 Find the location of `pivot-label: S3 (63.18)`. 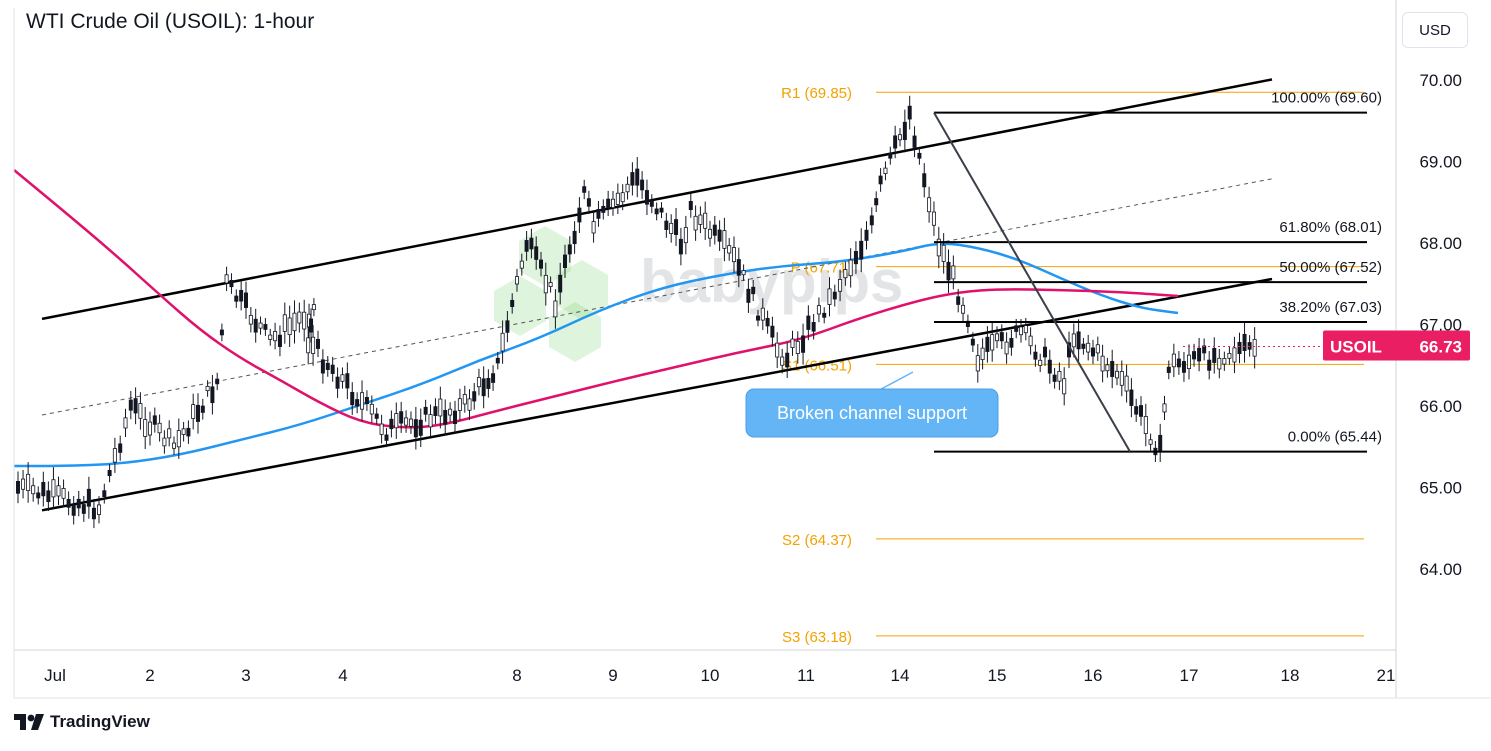

pivot-label: S3 (63.18) is located at coordinates (817, 637).